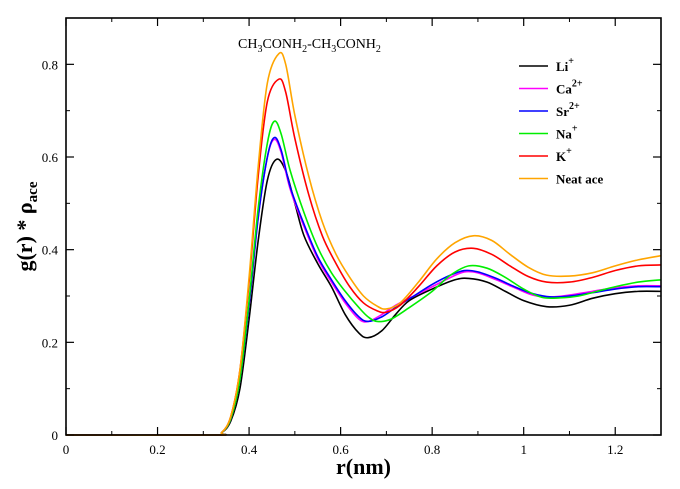  I want to click on x-tick-label: 1.2, so click(615, 449).